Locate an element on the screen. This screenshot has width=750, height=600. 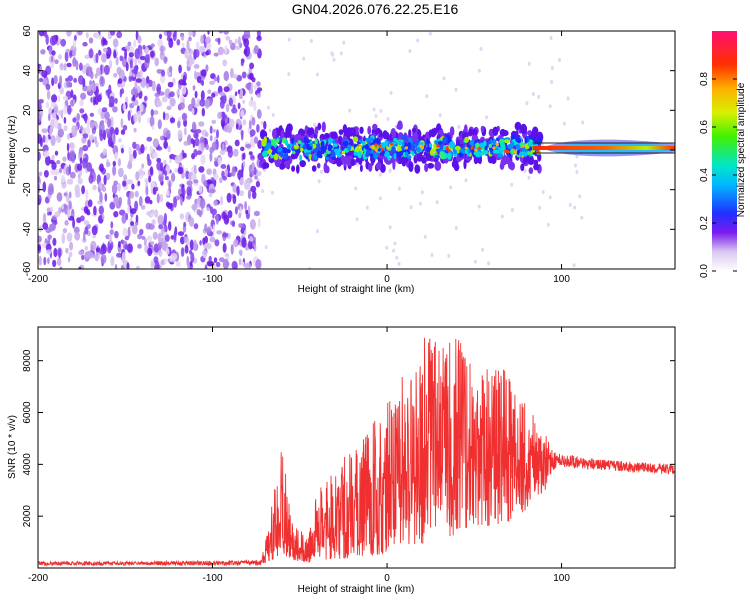
colorbar-tick-label: 0.4 is located at coordinates (704, 175).